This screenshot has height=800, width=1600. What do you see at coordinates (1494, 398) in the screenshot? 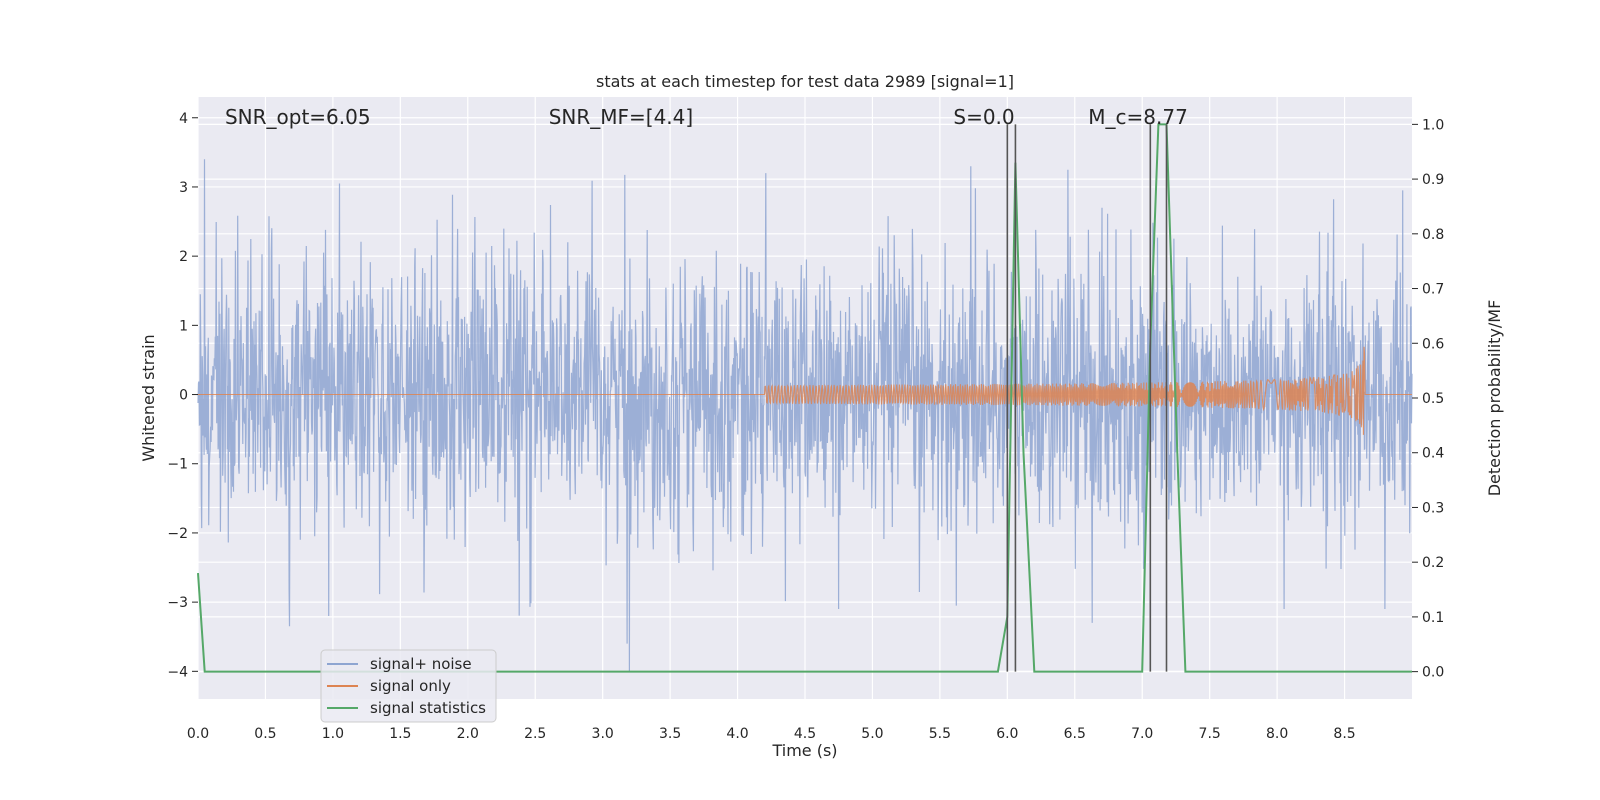
I see `y-axis-right-label: Detection probability/MF` at bounding box center [1494, 398].